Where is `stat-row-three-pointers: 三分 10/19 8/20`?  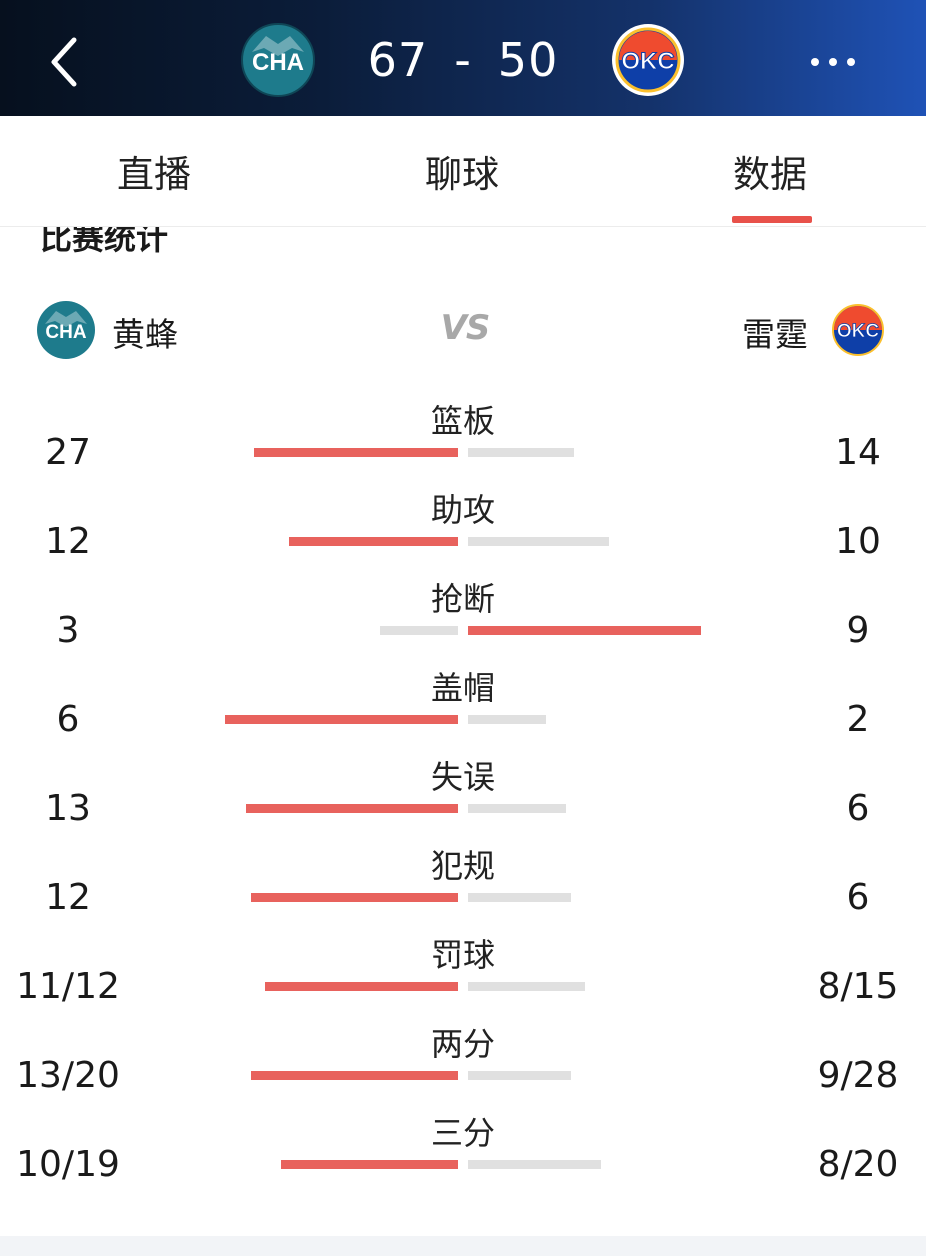
stat-row-three-pointers: 三分 10/19 8/20 is located at coordinates (463, 1152).